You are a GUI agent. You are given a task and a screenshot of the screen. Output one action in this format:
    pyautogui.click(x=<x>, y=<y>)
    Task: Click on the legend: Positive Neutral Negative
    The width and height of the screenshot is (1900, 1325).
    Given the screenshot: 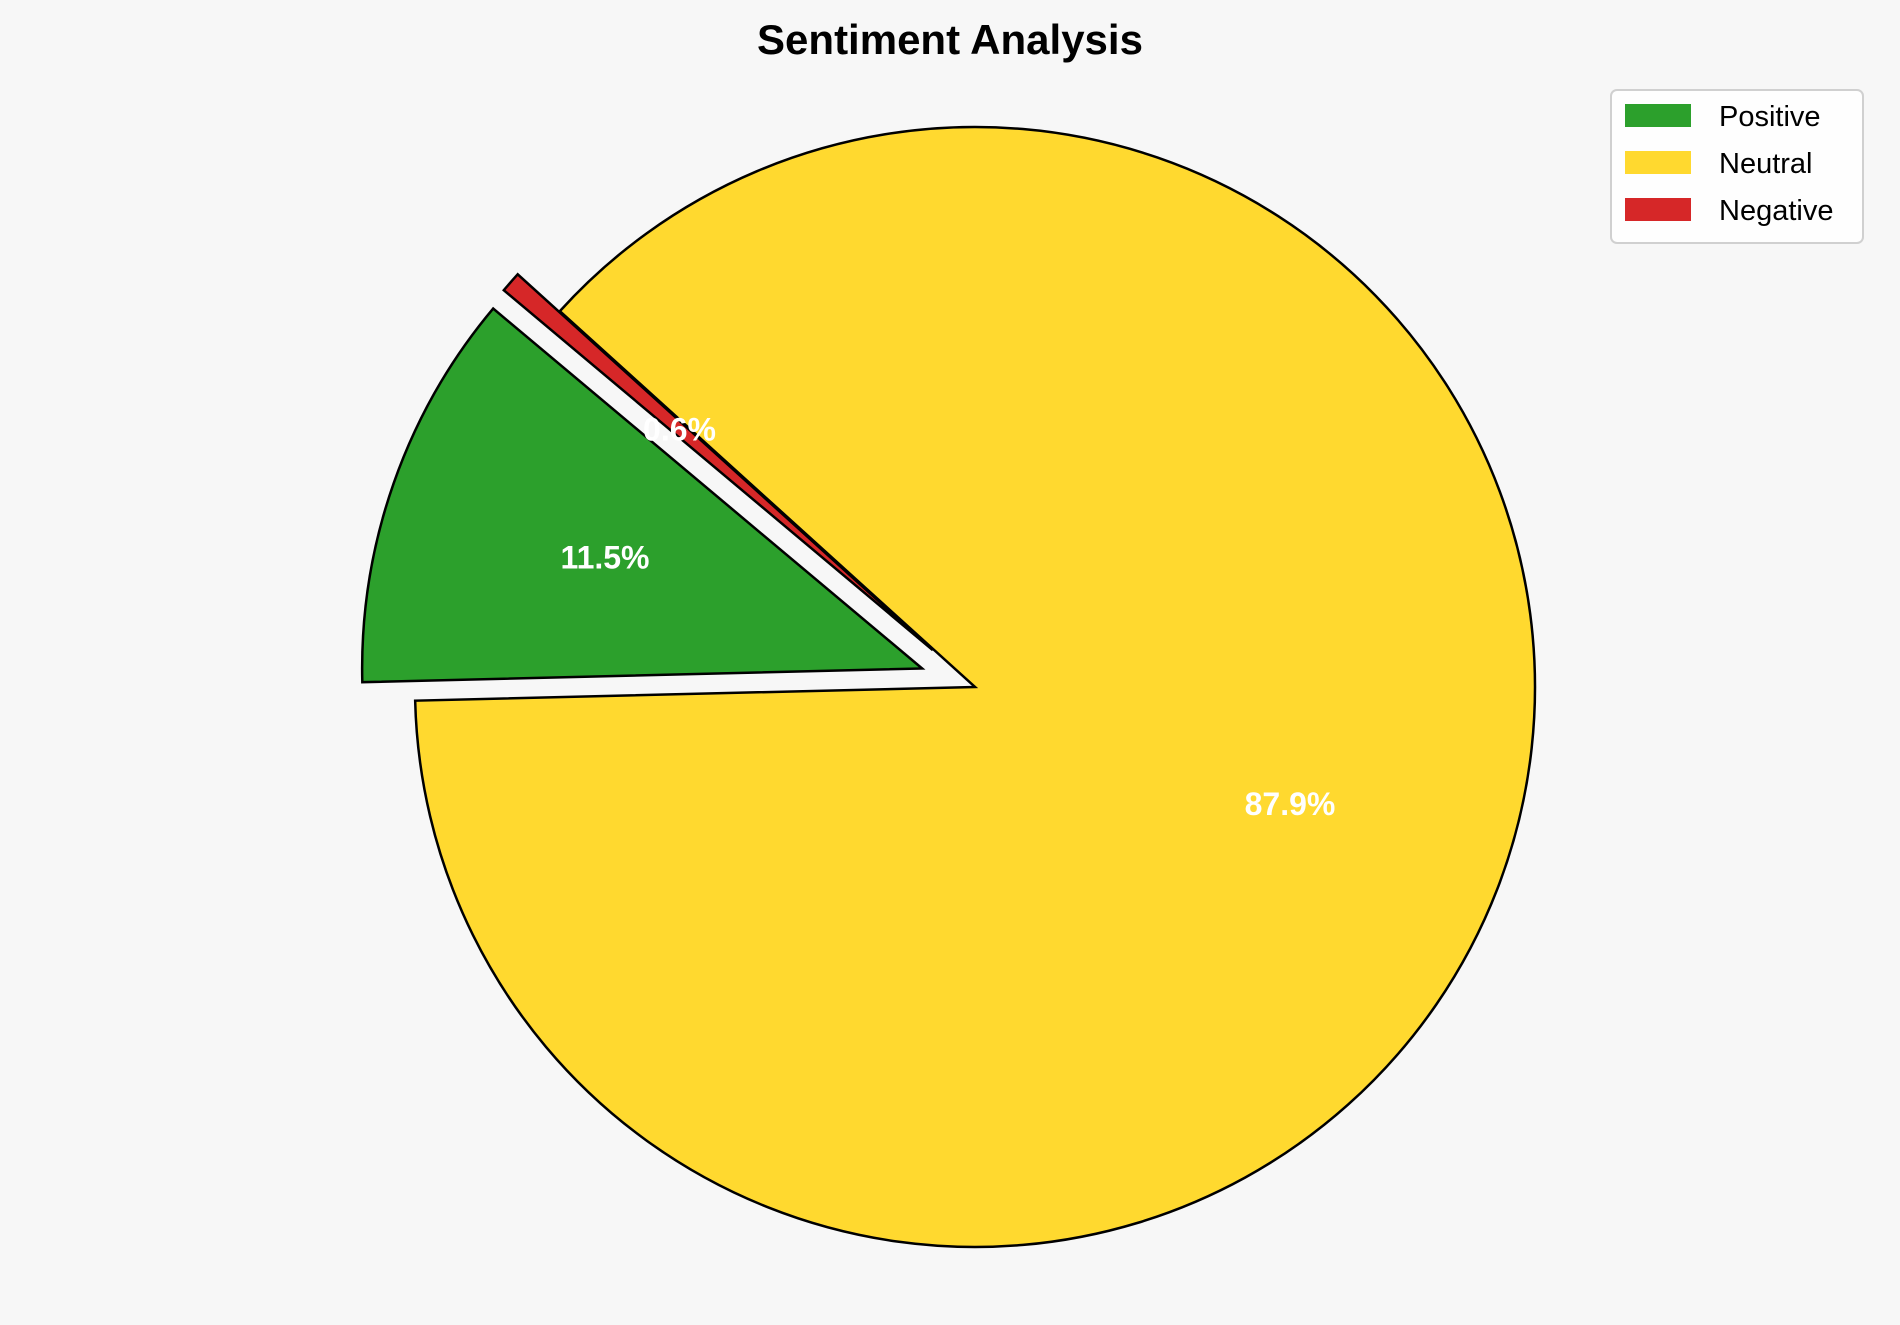 What is the action you would take?
    pyautogui.click(x=1737, y=166)
    